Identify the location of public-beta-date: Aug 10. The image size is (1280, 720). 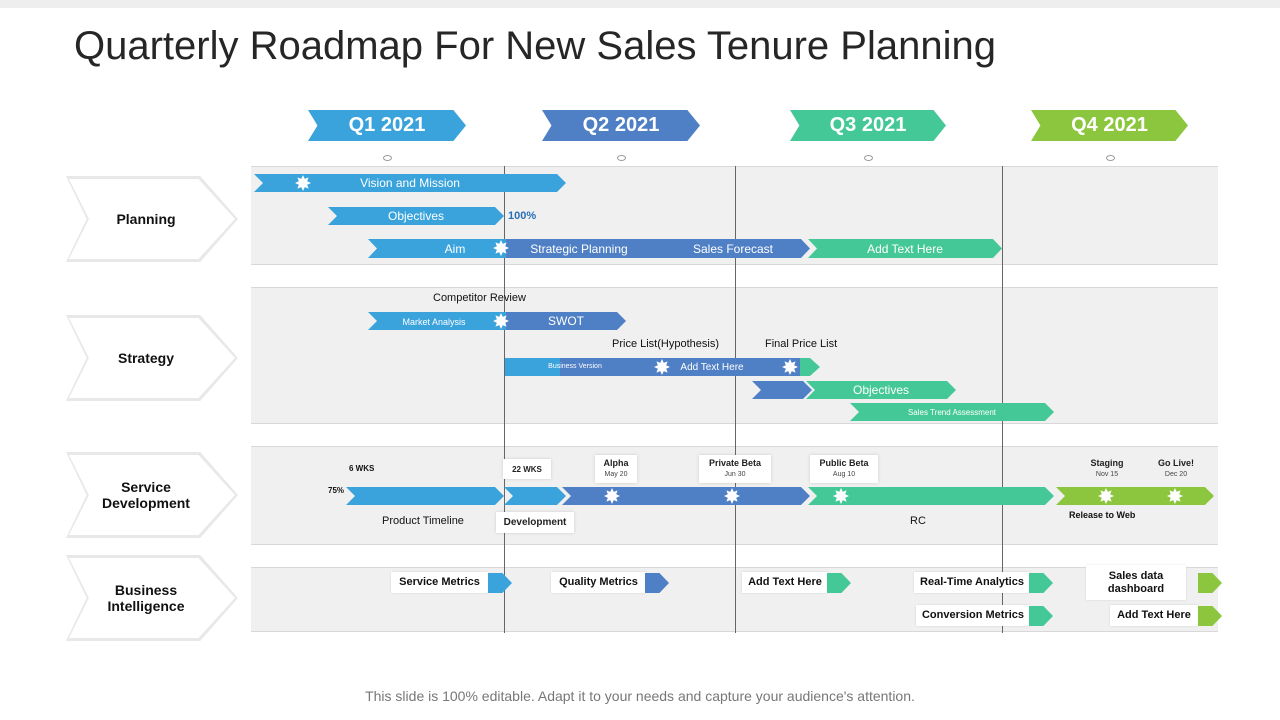
(844, 474).